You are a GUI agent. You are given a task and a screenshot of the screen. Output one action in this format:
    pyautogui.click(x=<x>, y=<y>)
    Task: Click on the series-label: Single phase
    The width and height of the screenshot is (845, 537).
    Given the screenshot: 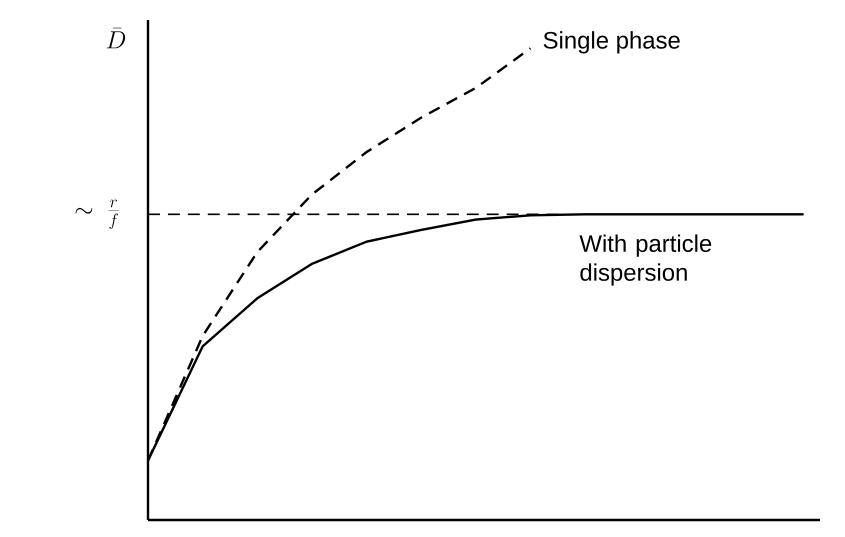 What is the action you would take?
    pyautogui.click(x=612, y=42)
    